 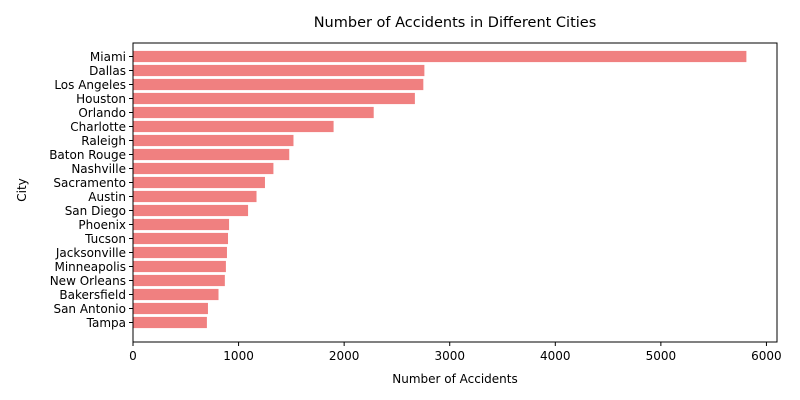 I want to click on bar-orlando, so click(x=253, y=112).